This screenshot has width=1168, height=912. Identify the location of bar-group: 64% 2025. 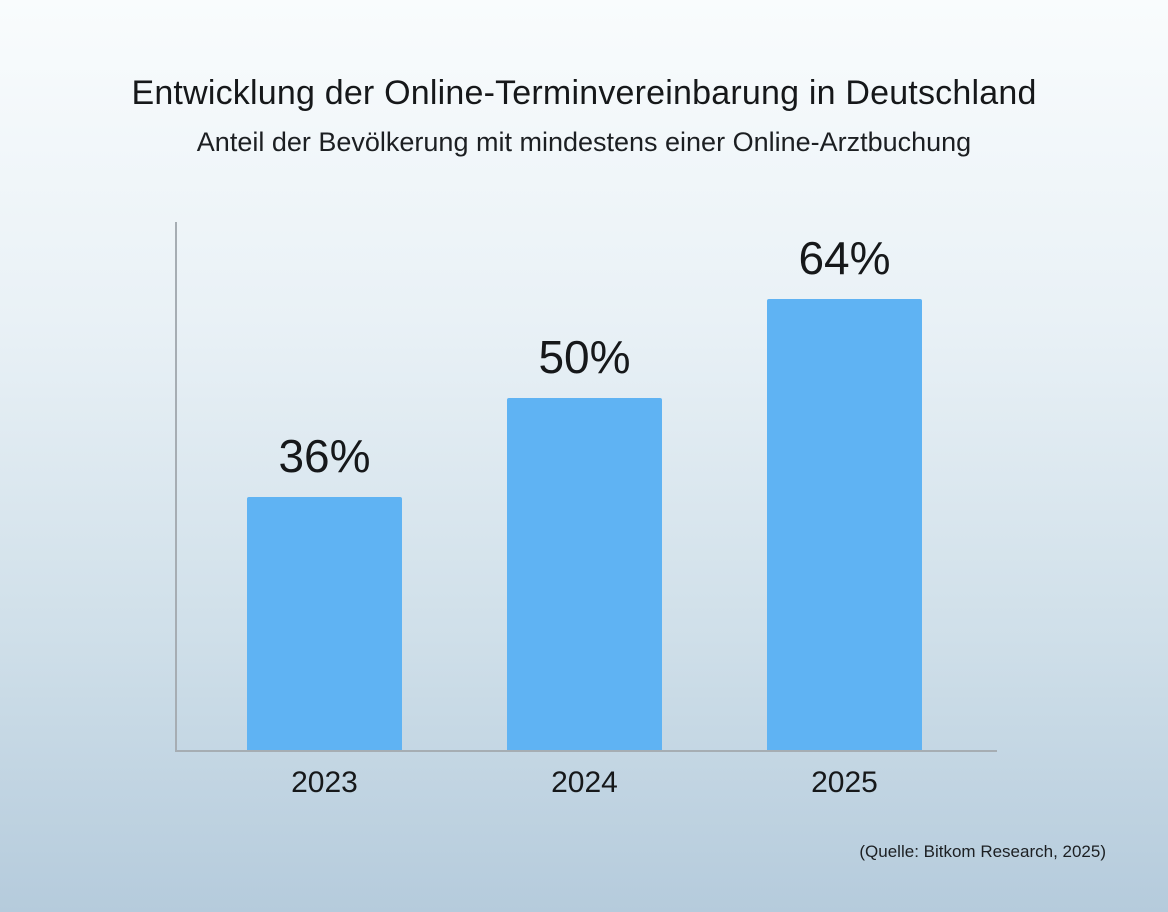
(844, 510).